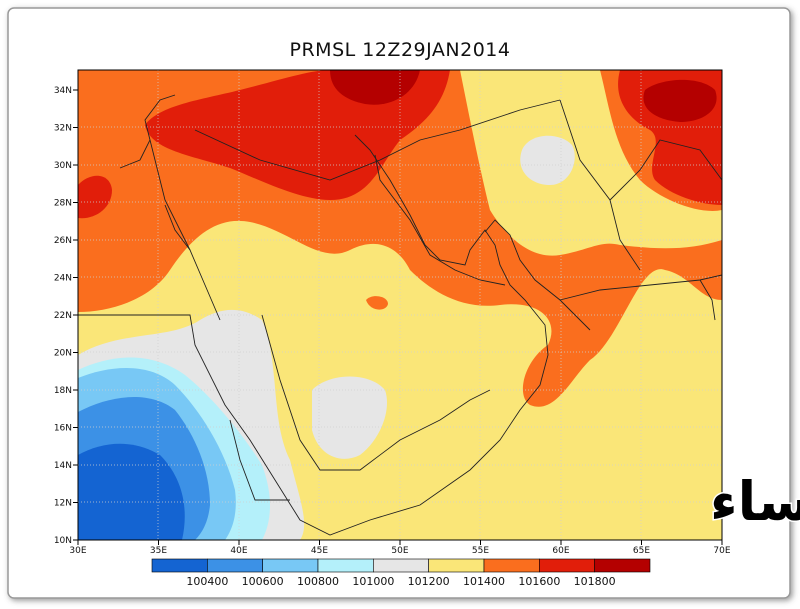  What do you see at coordinates (377, 303) in the screenshot?
I see `field-orange-spot` at bounding box center [377, 303].